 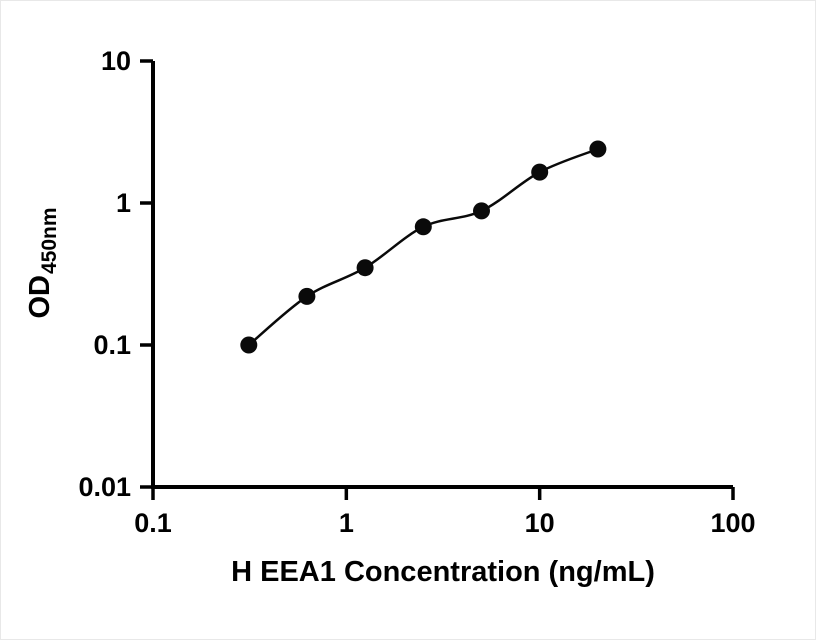 I want to click on fit-curve, so click(x=423, y=246).